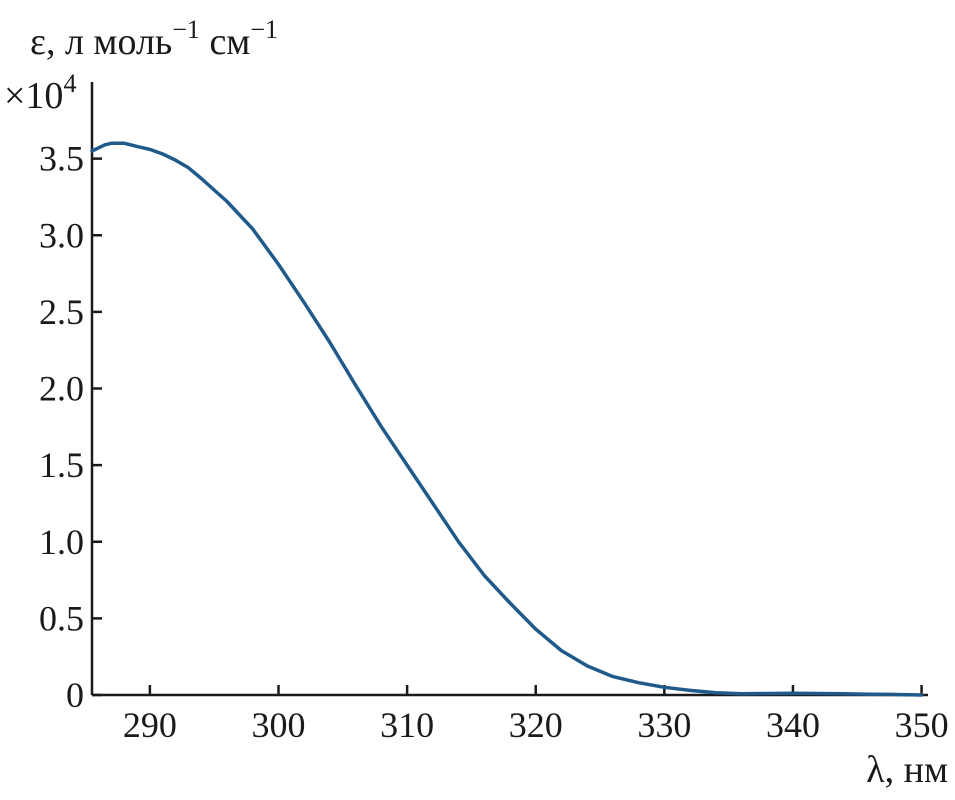  I want to click on y-tick-label: 1.0, so click(61, 542).